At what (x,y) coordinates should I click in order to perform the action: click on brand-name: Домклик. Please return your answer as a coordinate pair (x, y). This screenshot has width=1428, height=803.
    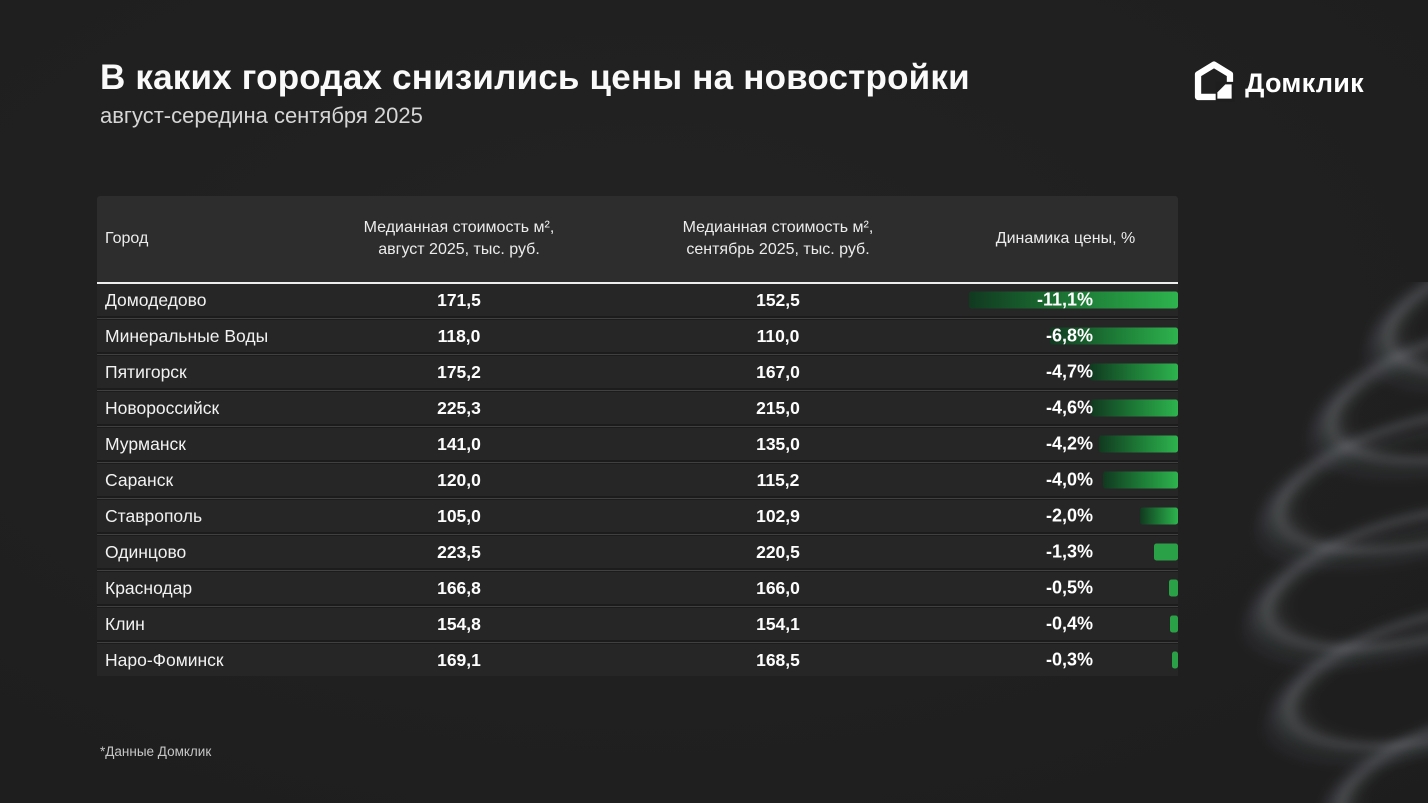
    Looking at the image, I should click on (1304, 83).